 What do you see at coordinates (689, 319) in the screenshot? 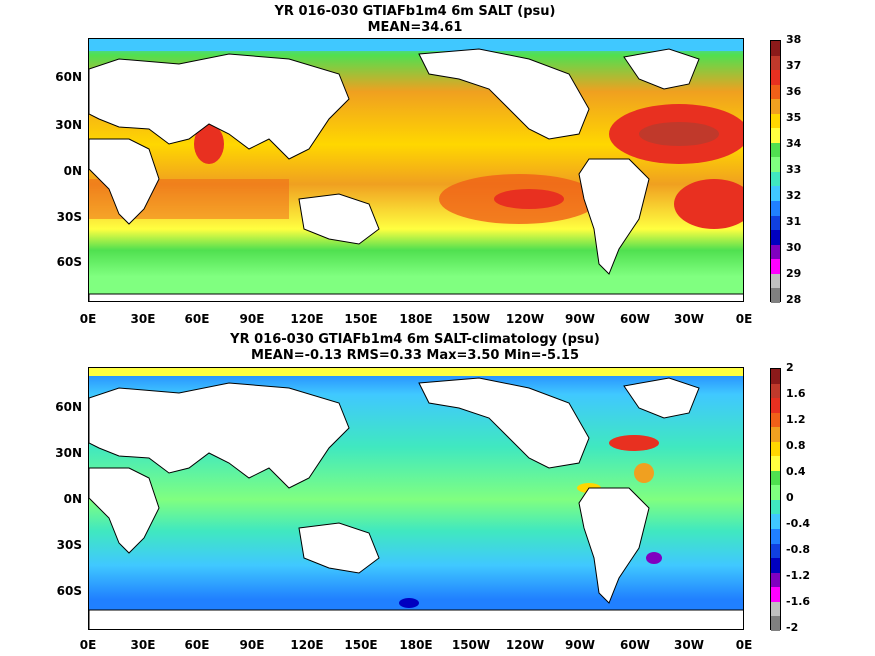
I see `x-tick-label: 30W` at bounding box center [689, 319].